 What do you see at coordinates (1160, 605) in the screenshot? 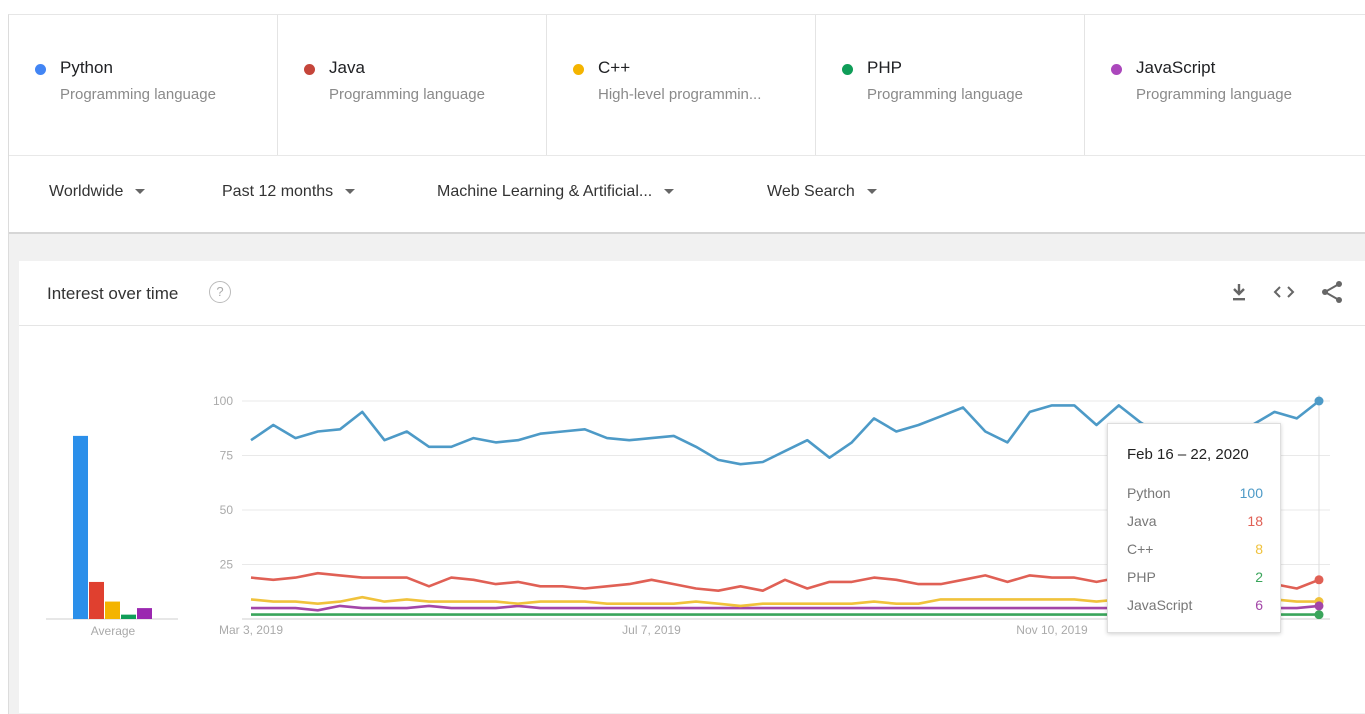
I see `tooltip-term: JavaScript` at bounding box center [1160, 605].